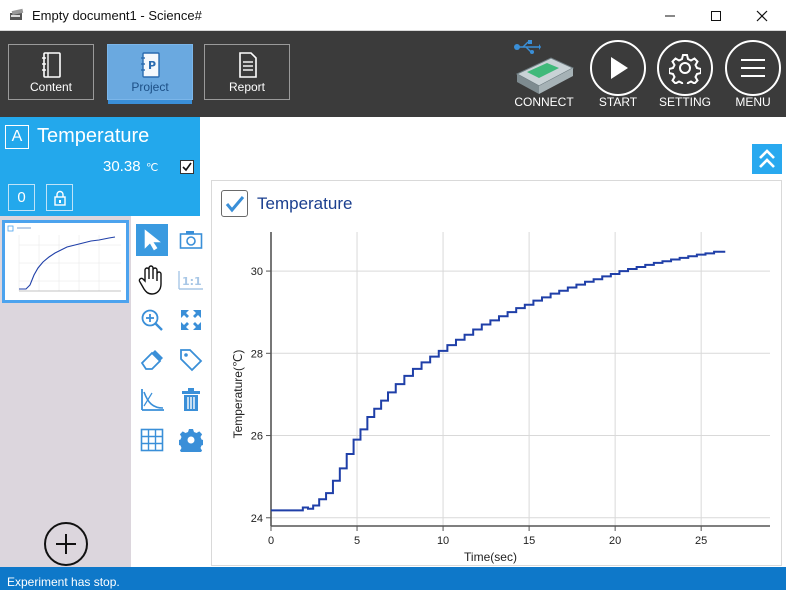 This screenshot has width=786, height=590. I want to click on graph-thumbnail, so click(65, 261).